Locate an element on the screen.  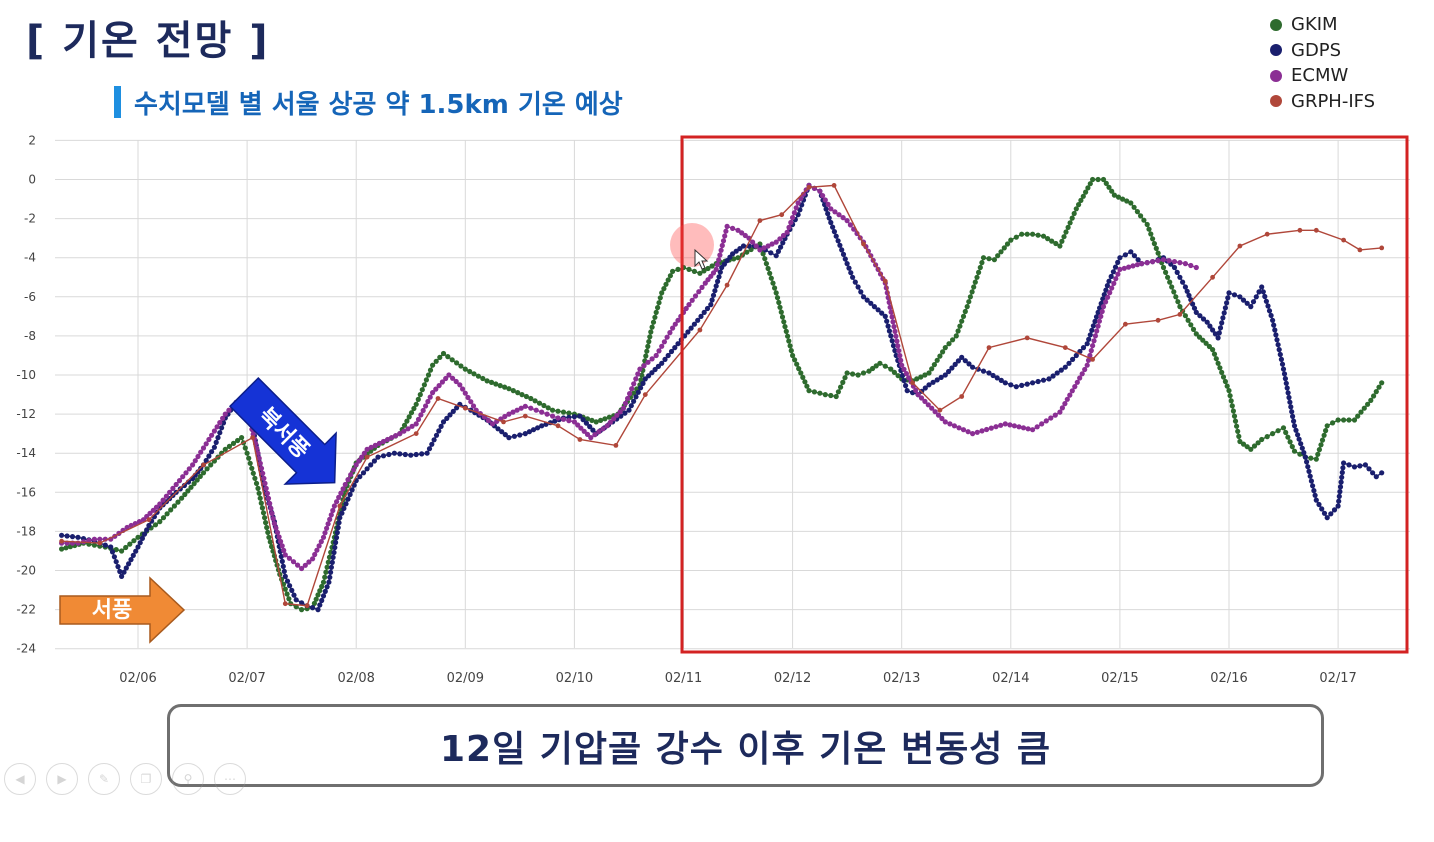
legend-item-grph-ifs: GRPH-IFS is located at coordinates (1322, 102).